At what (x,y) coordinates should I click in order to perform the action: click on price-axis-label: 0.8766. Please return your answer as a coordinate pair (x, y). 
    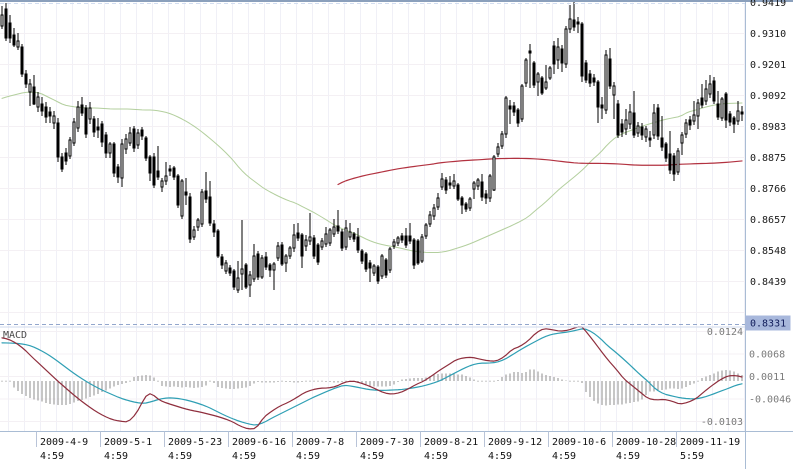
    Looking at the image, I should click on (768, 189).